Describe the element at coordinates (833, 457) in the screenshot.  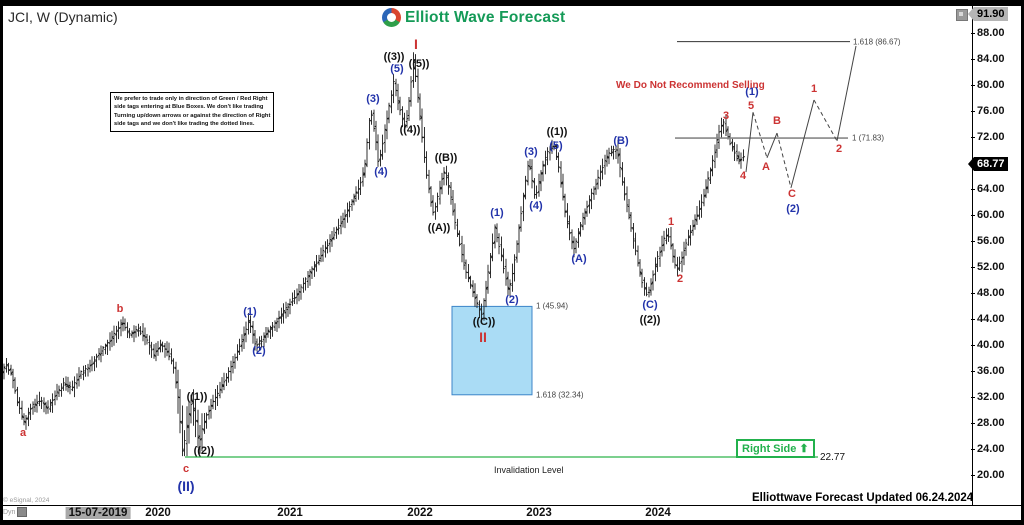
I see `invalidation-price: 22.77` at that location.